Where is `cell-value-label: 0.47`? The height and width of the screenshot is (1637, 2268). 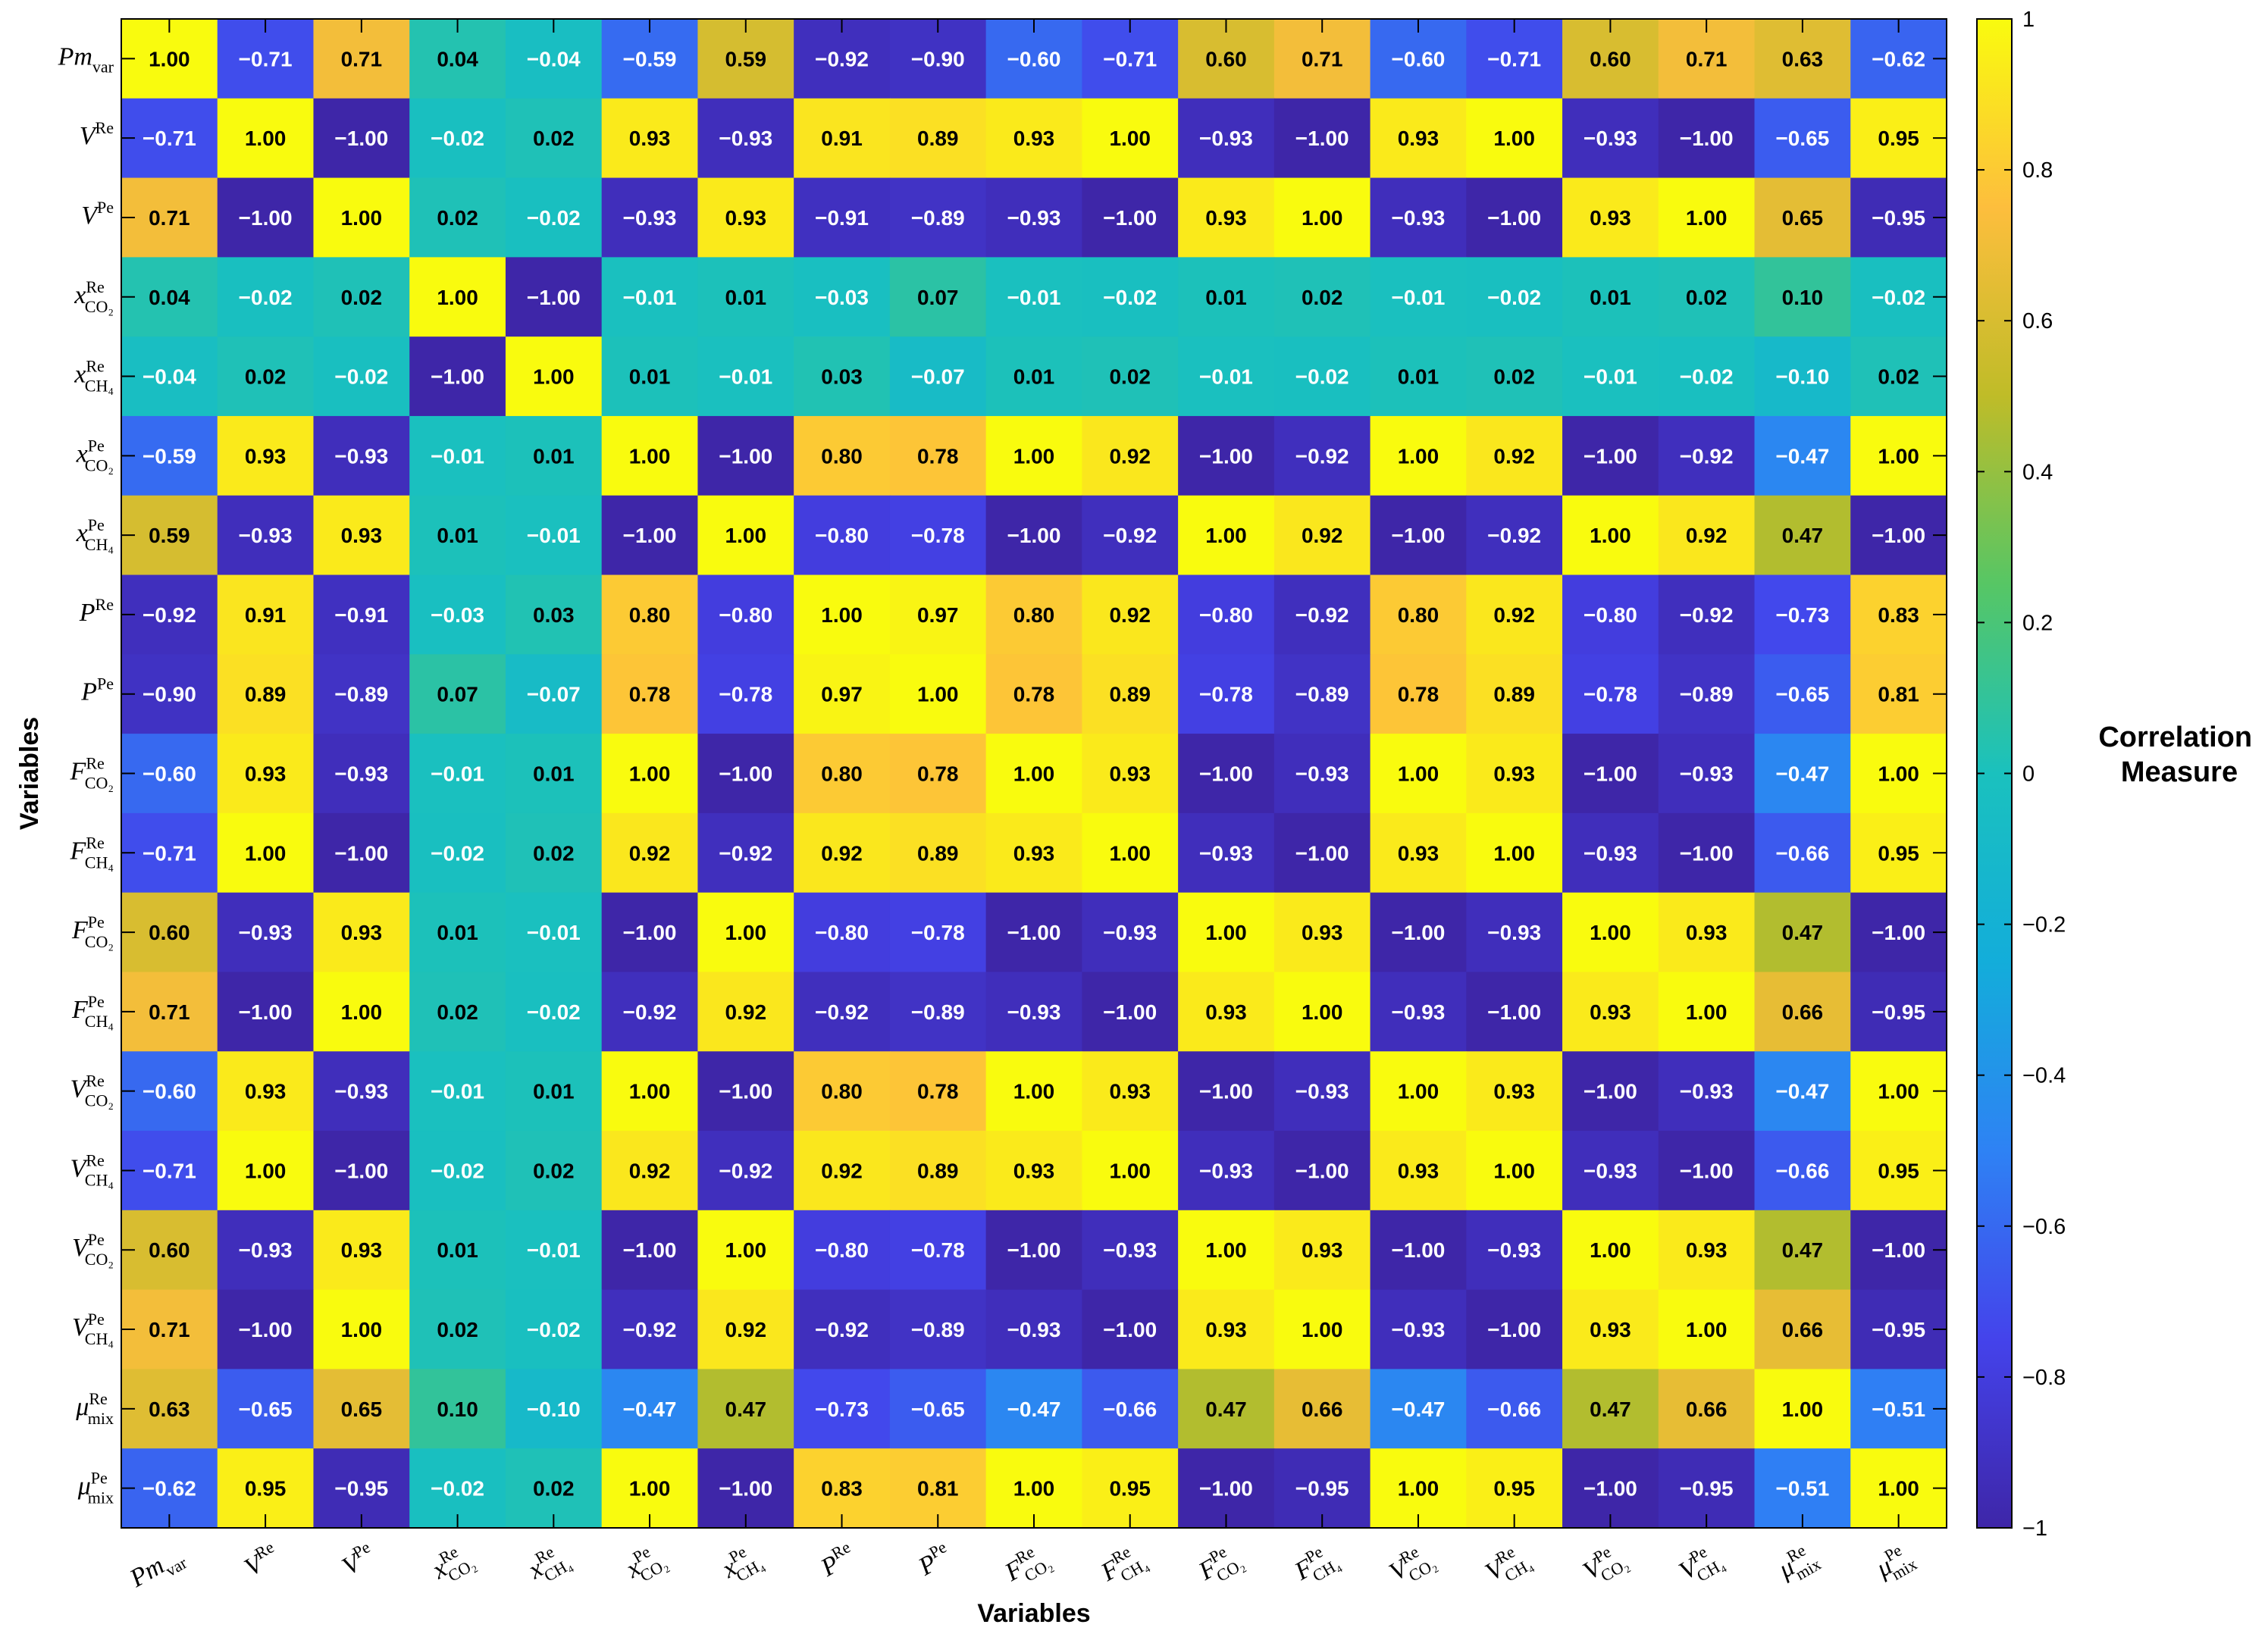
cell-value-label: 0.47 is located at coordinates (746, 1409).